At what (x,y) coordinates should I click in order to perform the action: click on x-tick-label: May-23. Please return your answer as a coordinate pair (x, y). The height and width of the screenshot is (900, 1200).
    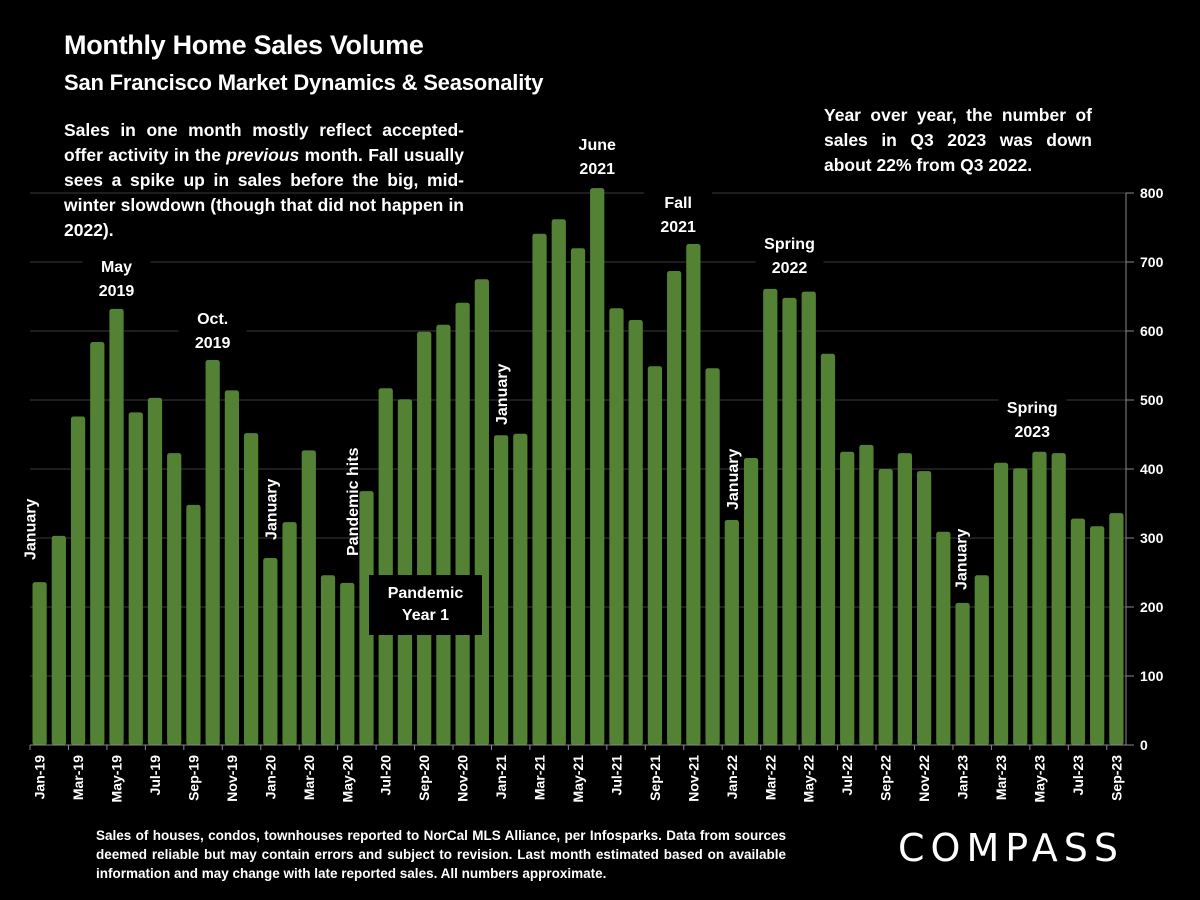
    Looking at the image, I should click on (1039, 779).